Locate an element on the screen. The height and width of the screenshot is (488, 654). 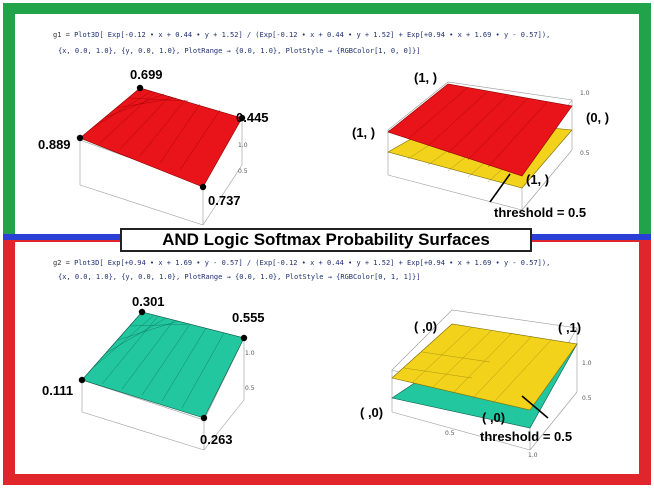
coord-label-top: (1, ) is located at coordinates (426, 77).